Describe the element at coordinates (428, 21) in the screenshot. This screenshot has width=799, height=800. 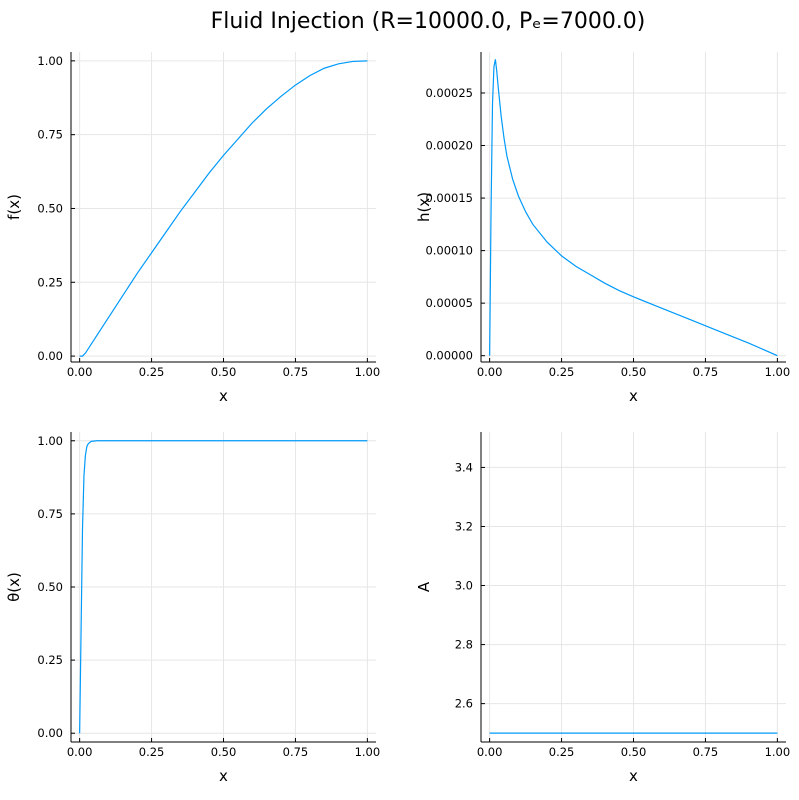
I see `figure-title: Fluid Injection (R=10000.0, Pₑ=7000.0)` at that location.